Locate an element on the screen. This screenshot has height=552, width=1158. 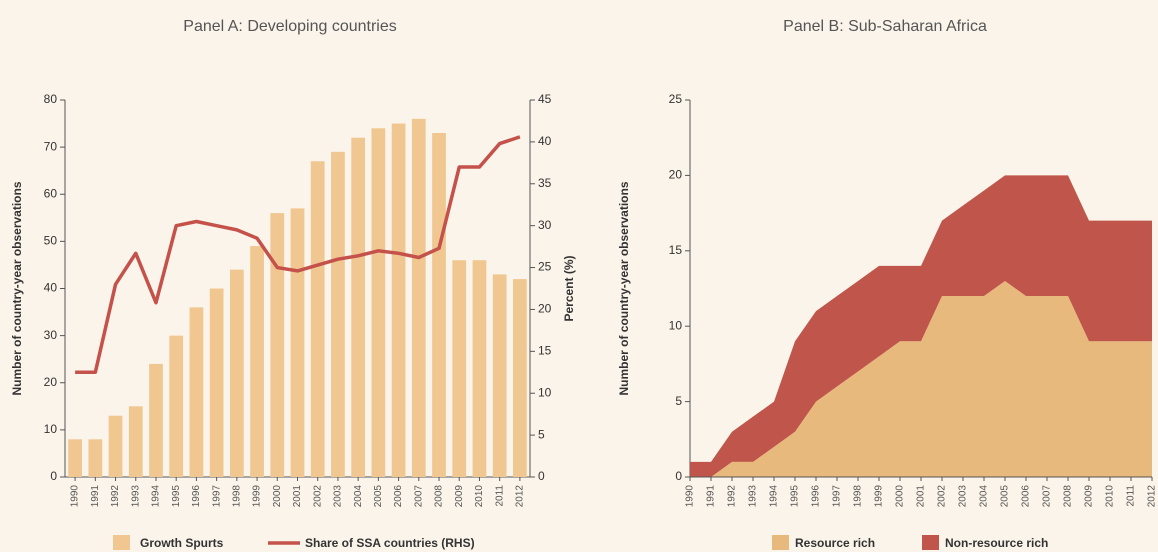
y-tick-label: 35 is located at coordinates (545, 183).